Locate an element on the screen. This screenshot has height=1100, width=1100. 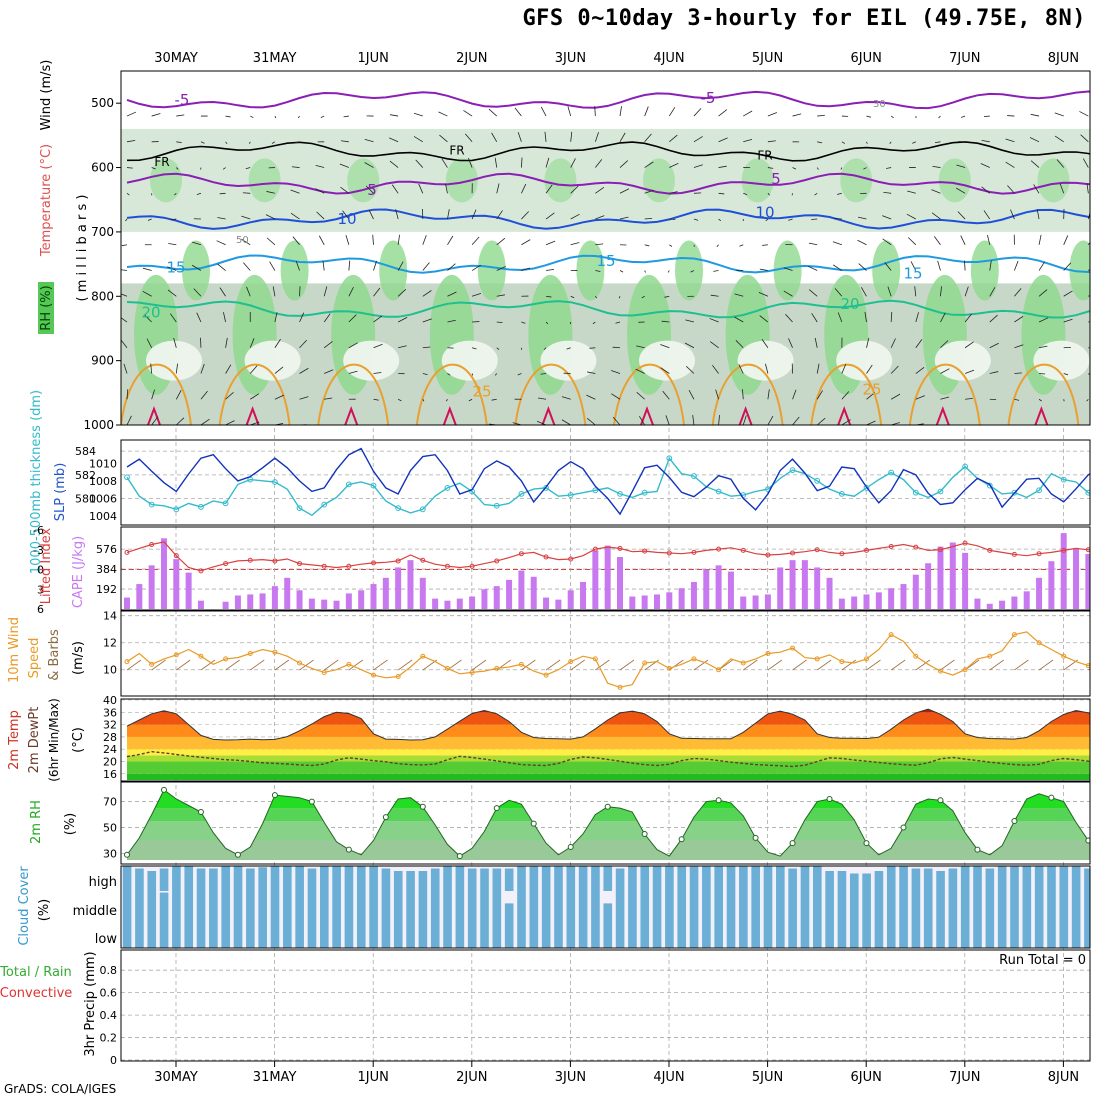
date-label-bottom: 4JUN is located at coordinates (668, 1077).